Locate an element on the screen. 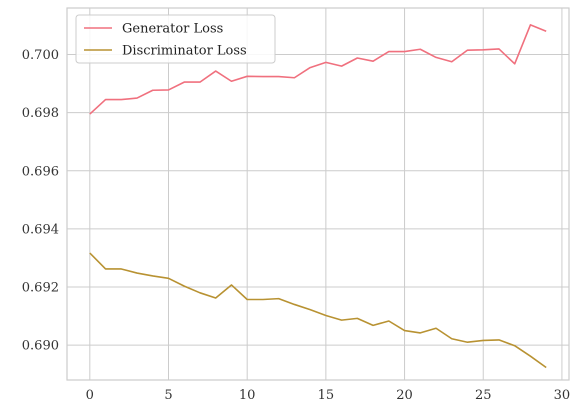 This screenshot has height=416, width=575. x-tick-label: 20 is located at coordinates (404, 395).